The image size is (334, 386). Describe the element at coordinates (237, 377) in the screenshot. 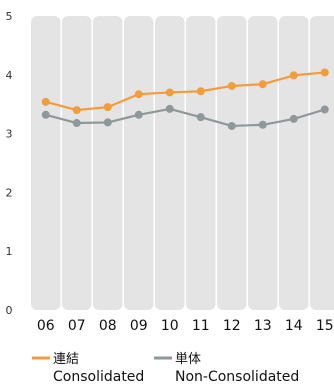

I see `legend-label-non-consolidated-en: Non-Consolidated` at that location.